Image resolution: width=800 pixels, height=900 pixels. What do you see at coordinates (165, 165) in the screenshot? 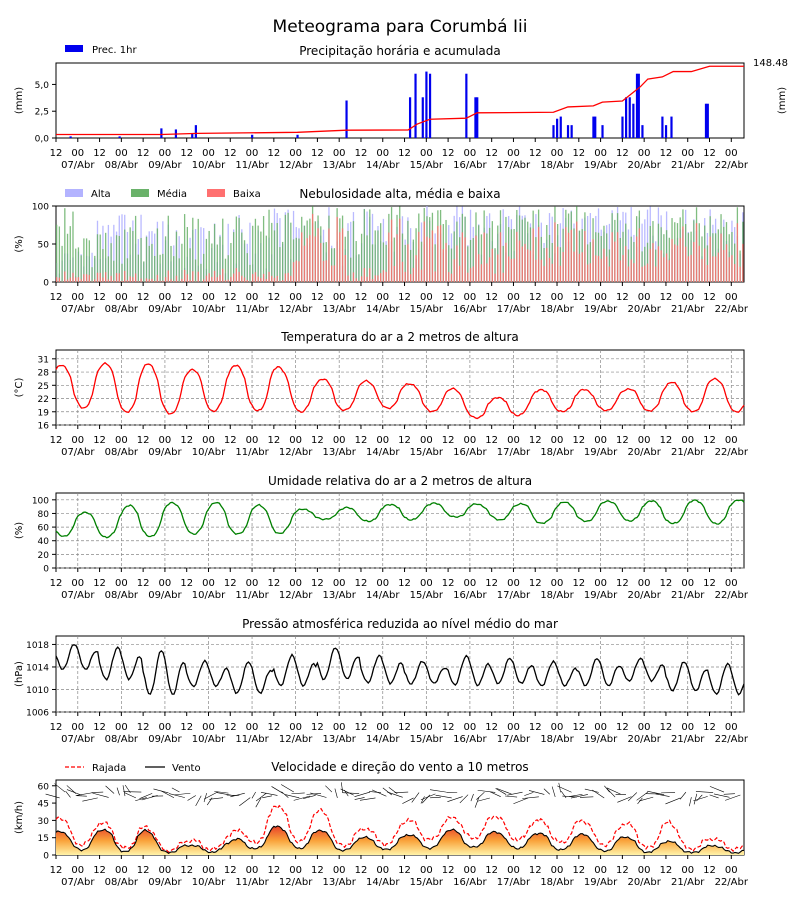
I see `precip-date-label: 09/Abr` at bounding box center [165, 165].